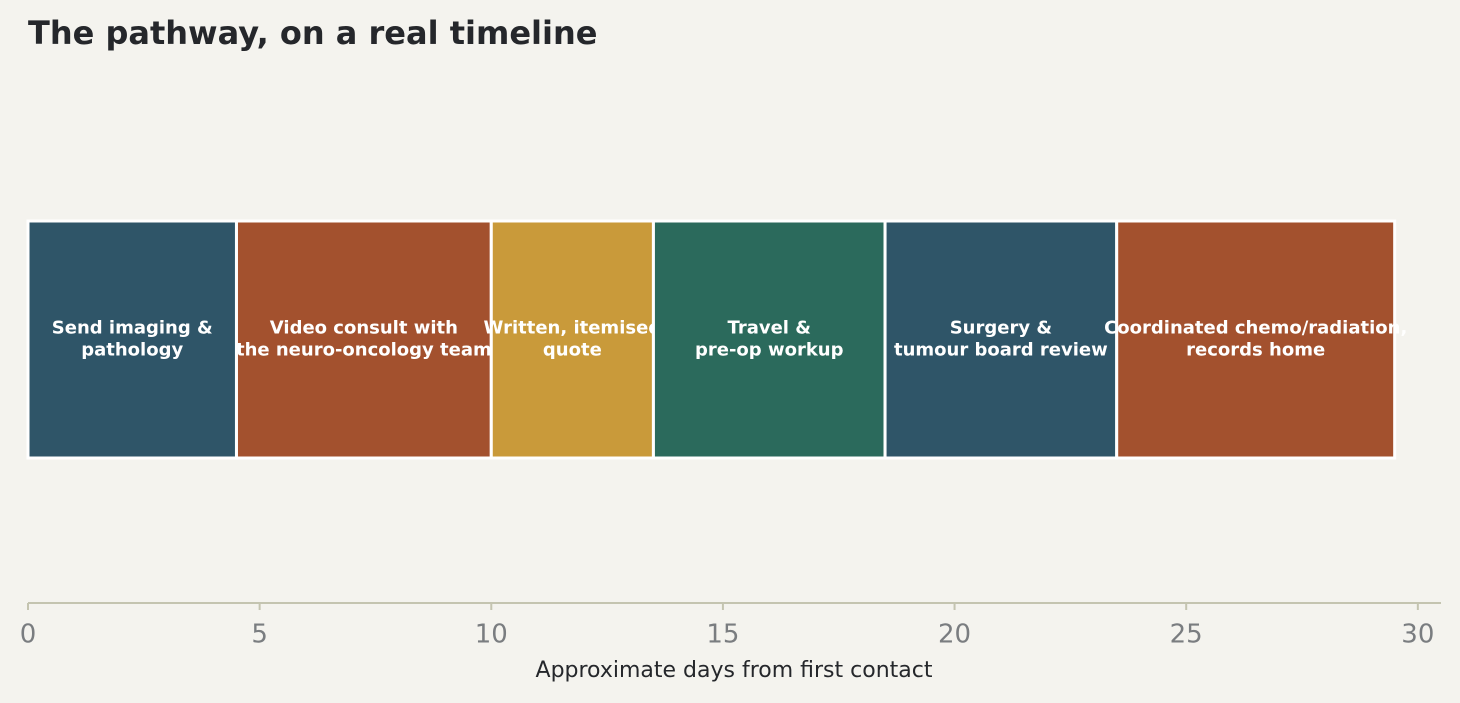 This screenshot has height=703, width=1460. I want to click on segment-label: Written, itemised quote, so click(573, 339).